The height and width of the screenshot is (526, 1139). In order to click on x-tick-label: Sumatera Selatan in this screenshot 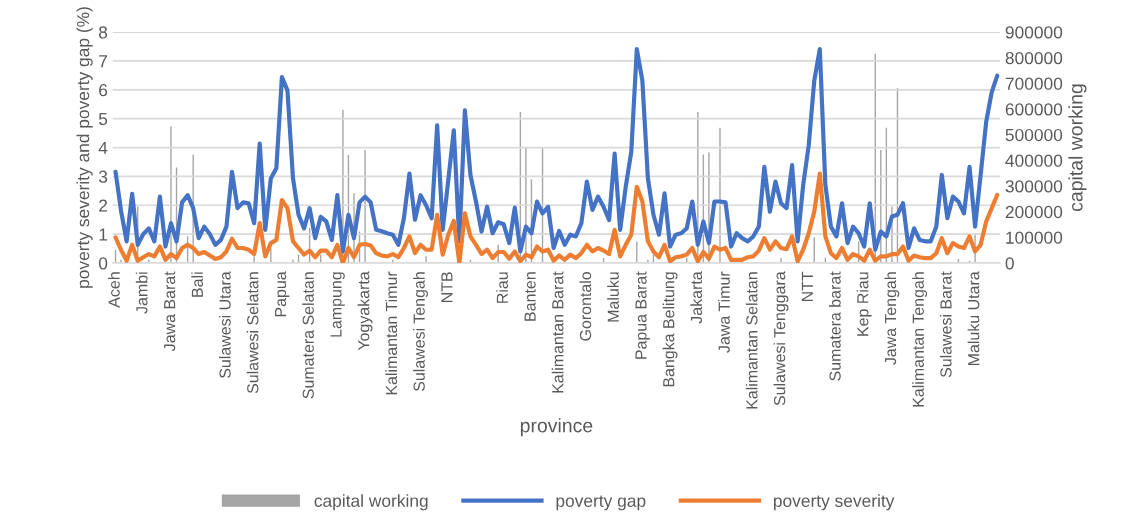, I will do `click(308, 335)`.